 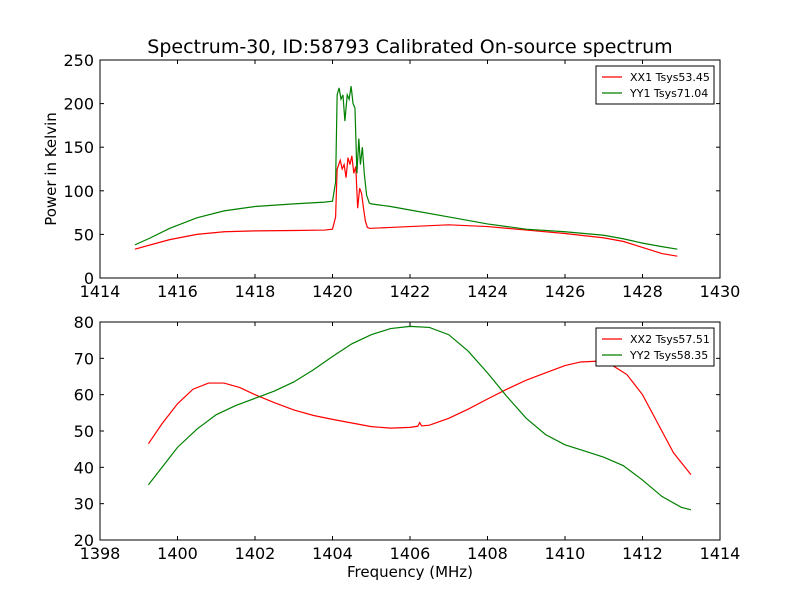 What do you see at coordinates (565, 553) in the screenshot?
I see `x-tick-label: 1410` at bounding box center [565, 553].